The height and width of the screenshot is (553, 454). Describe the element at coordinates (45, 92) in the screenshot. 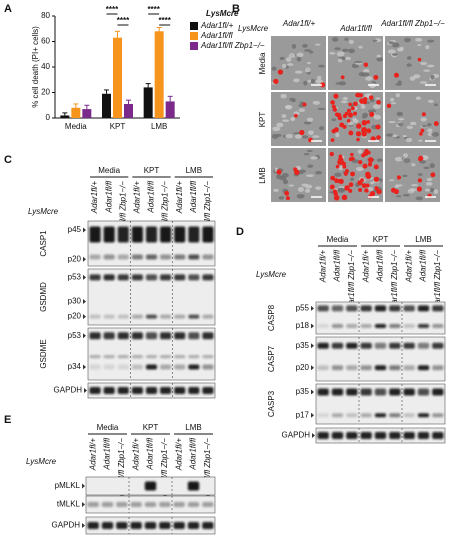

I see `y-tick-label: 20` at that location.